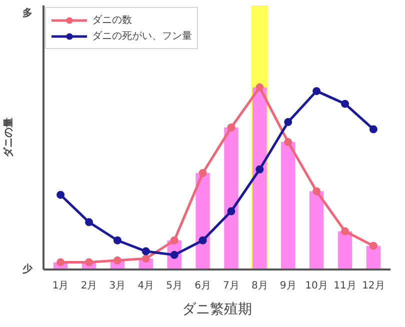 The image size is (405, 327). What do you see at coordinates (373, 286) in the screenshot?
I see `x-tick-label: 12月` at bounding box center [373, 286].